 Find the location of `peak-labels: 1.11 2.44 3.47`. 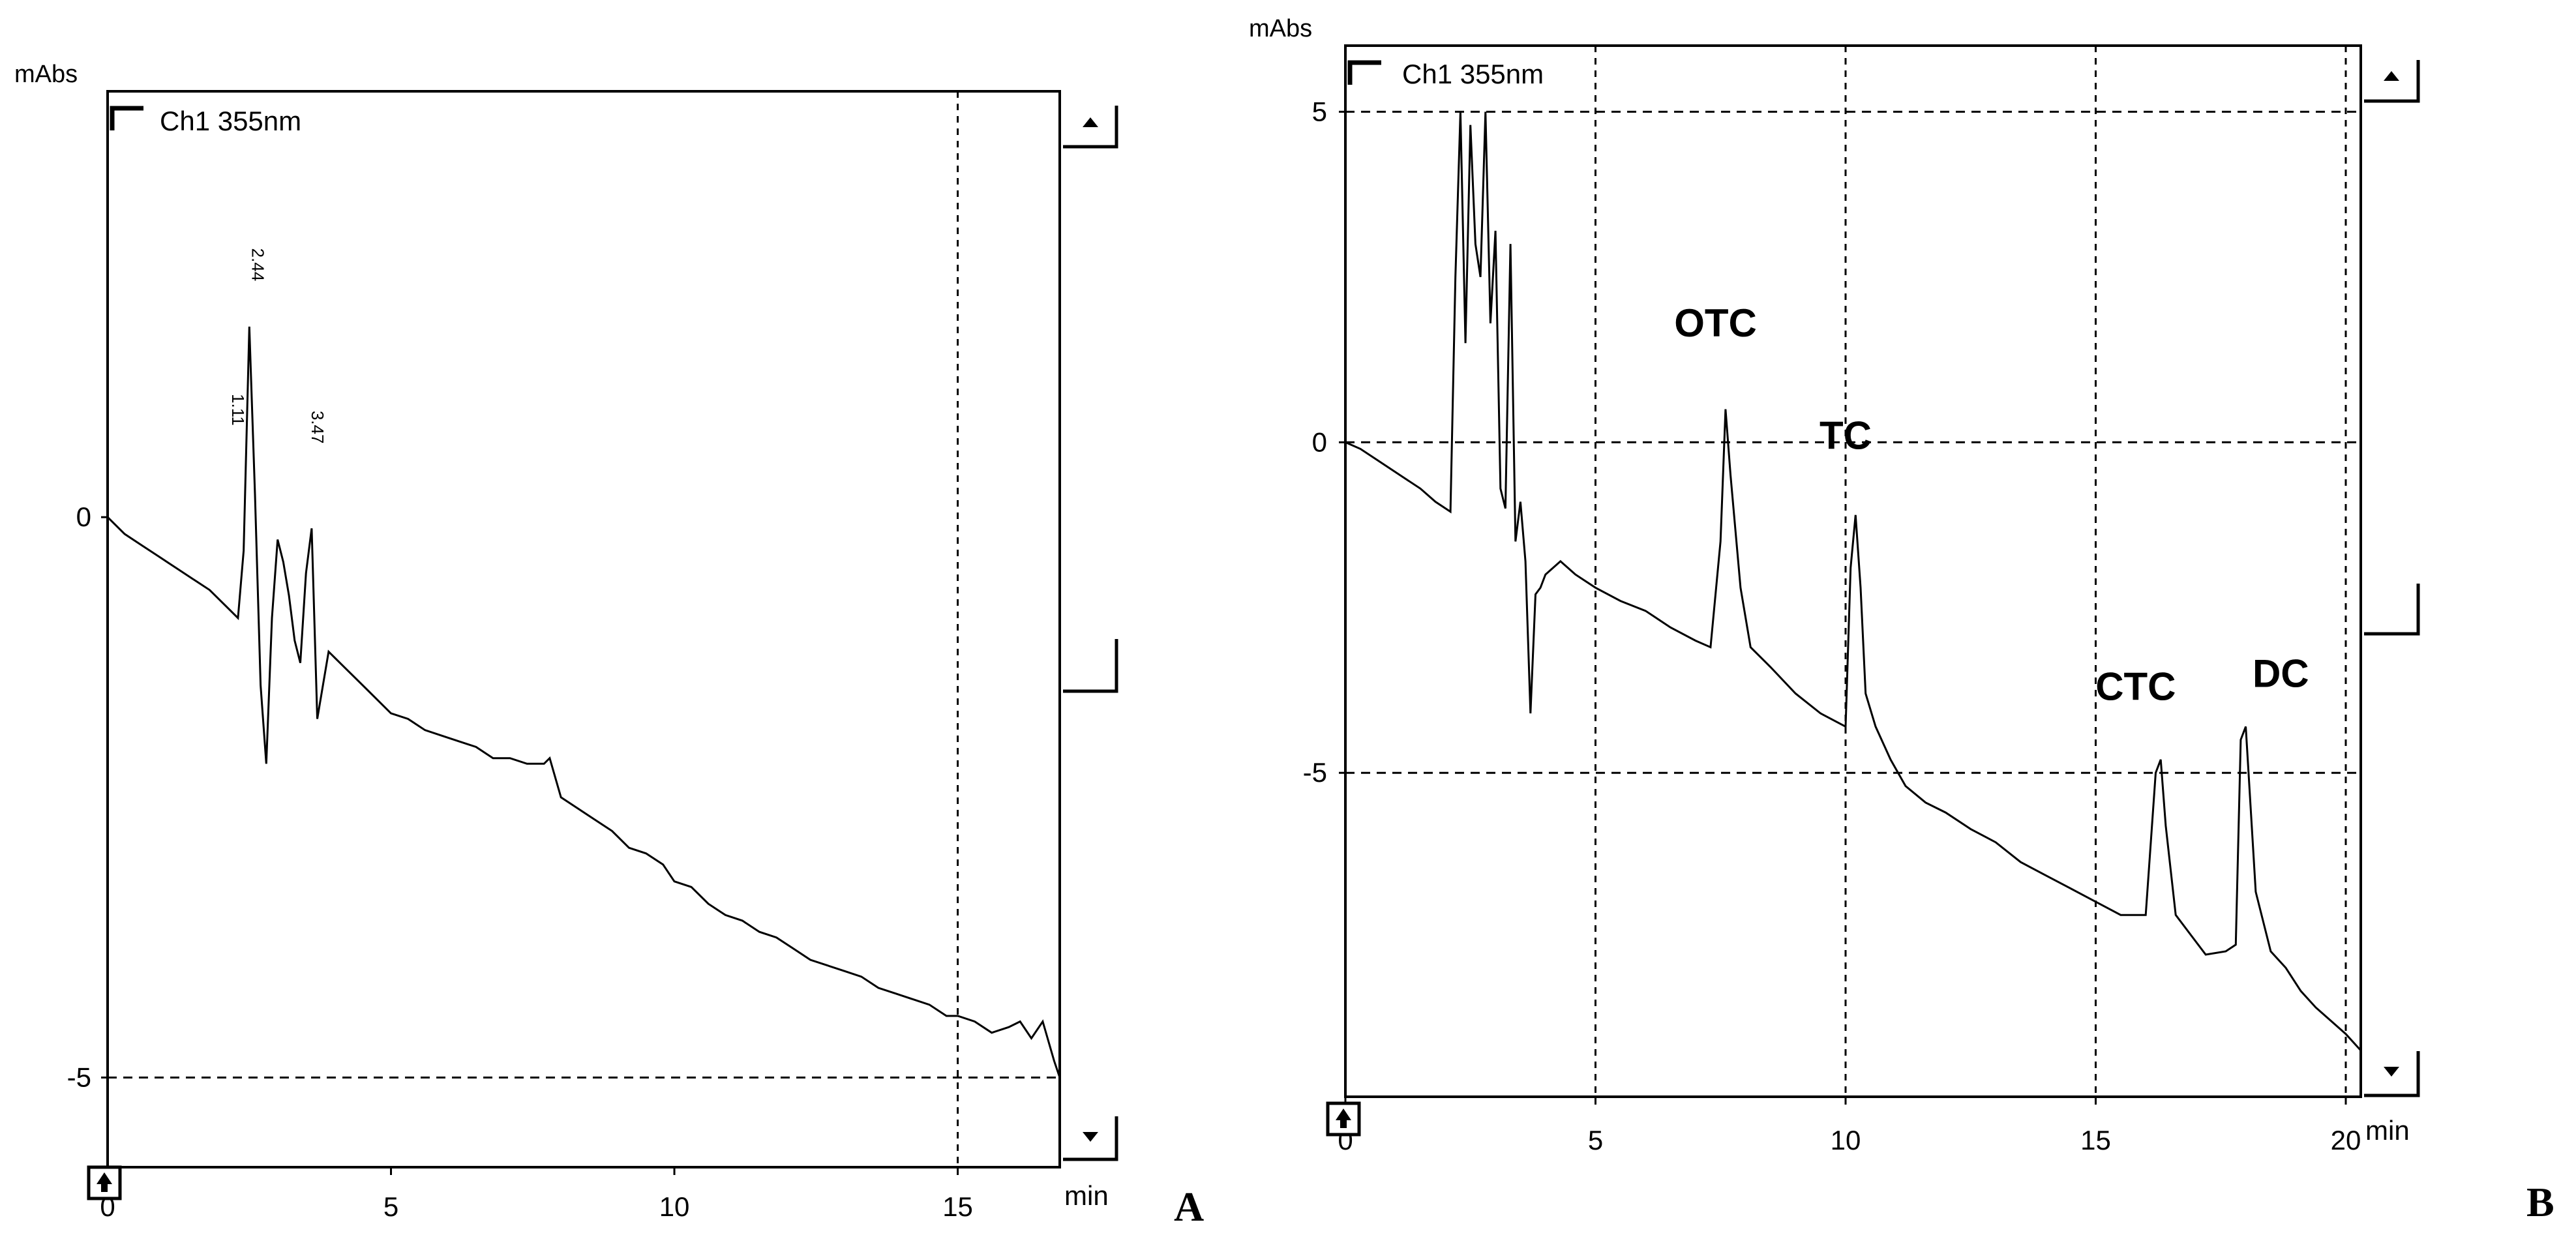

peak-labels: 1.11 2.44 3.47 is located at coordinates (277, 346).